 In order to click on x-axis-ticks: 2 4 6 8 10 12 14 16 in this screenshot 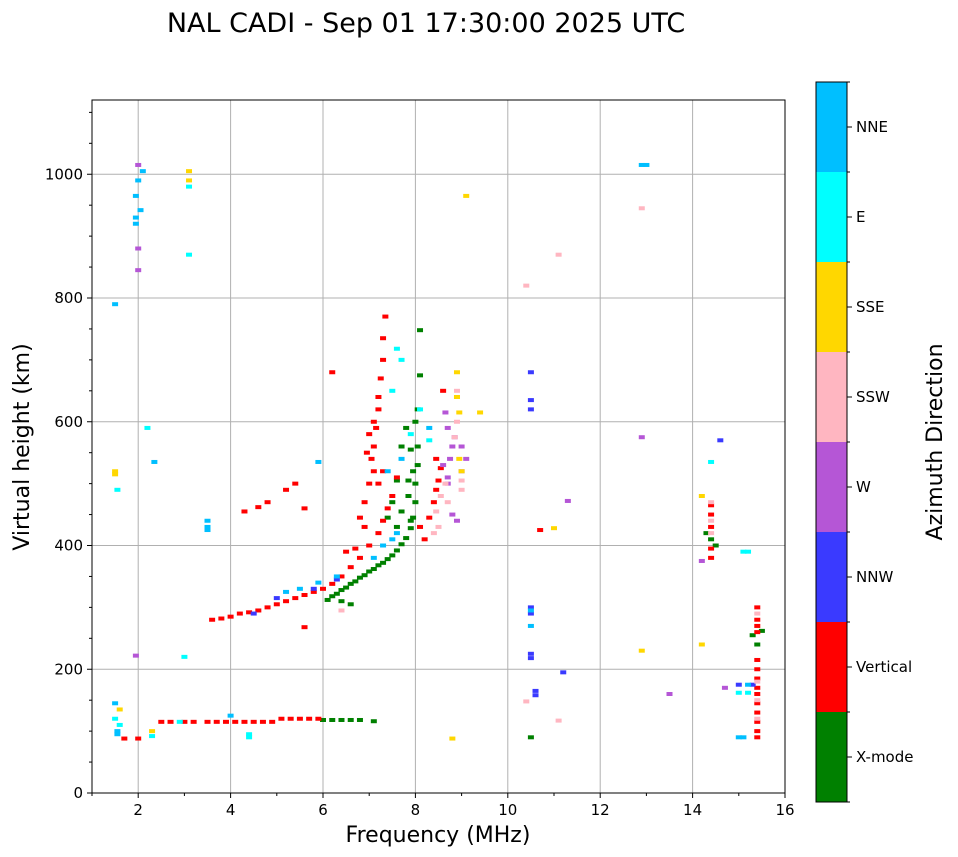, I will do `click(443, 806)`.